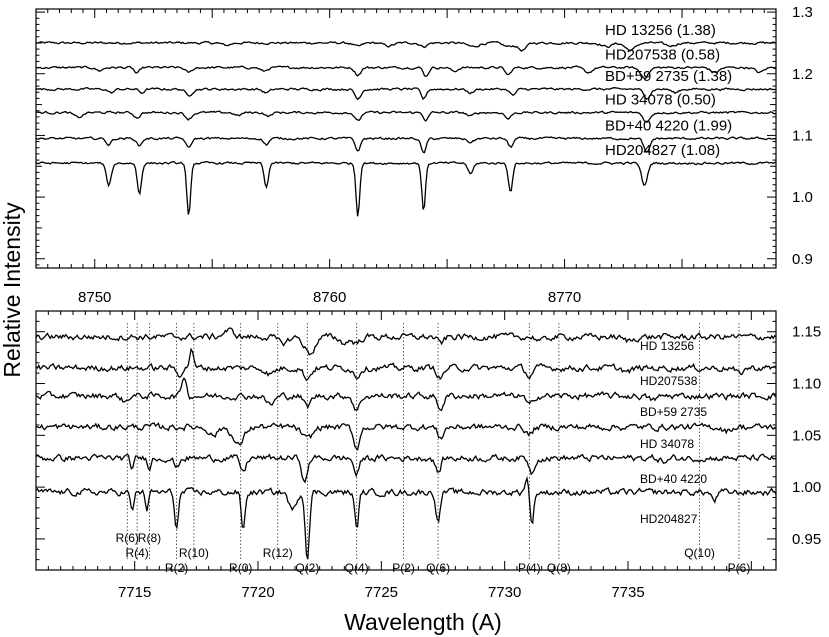 The width and height of the screenshot is (829, 637). What do you see at coordinates (673, 412) in the screenshot?
I see `series-label: BD+59 2735` at bounding box center [673, 412].